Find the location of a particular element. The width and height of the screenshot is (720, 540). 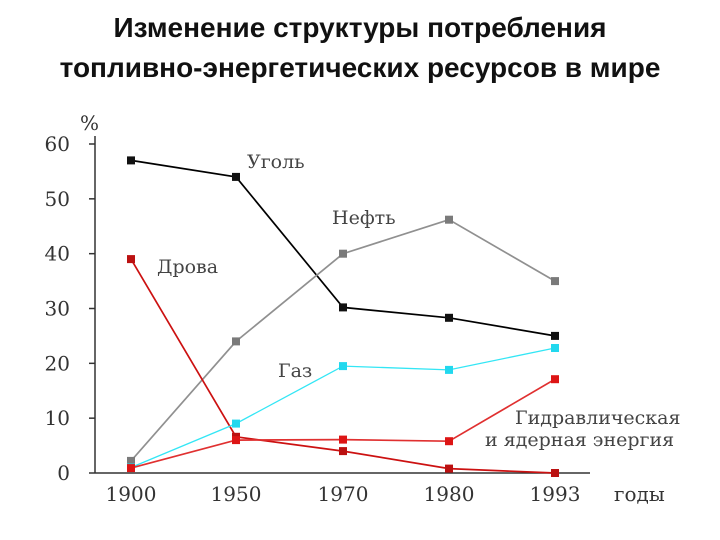

series-label-oil: Нефть is located at coordinates (364, 218).